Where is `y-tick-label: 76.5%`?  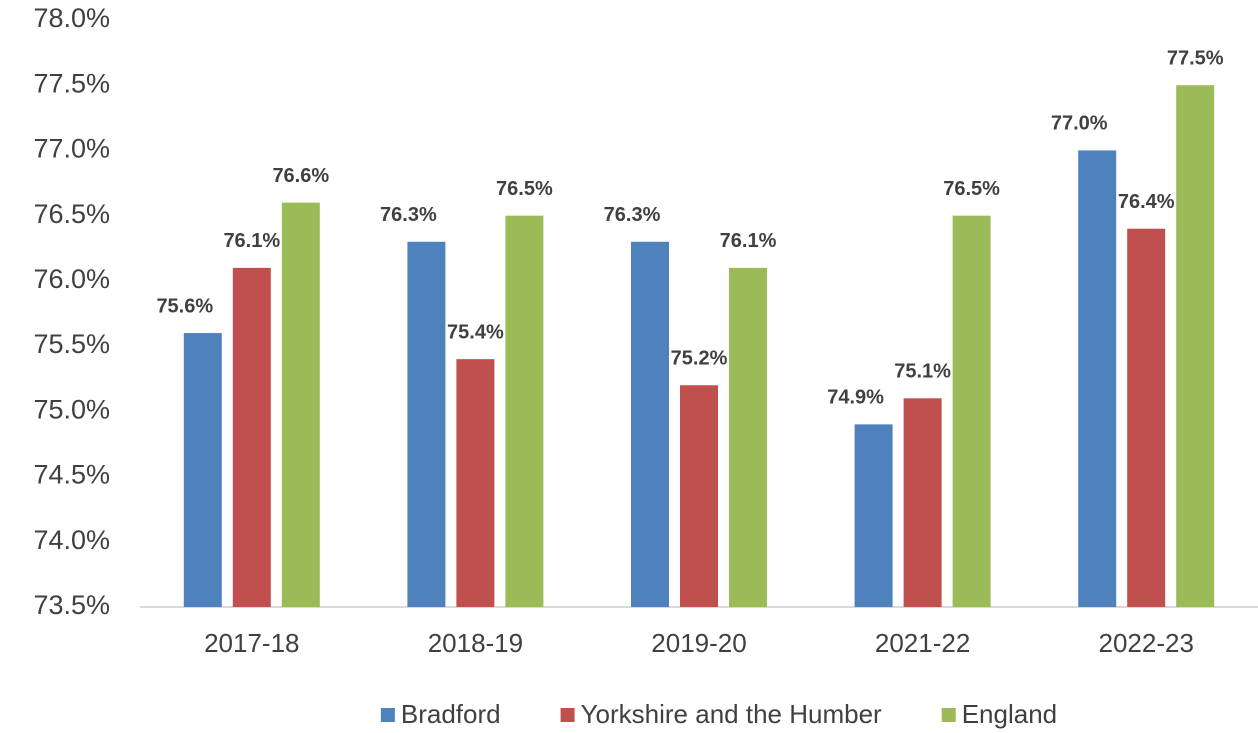
y-tick-label: 76.5% is located at coordinates (71, 214).